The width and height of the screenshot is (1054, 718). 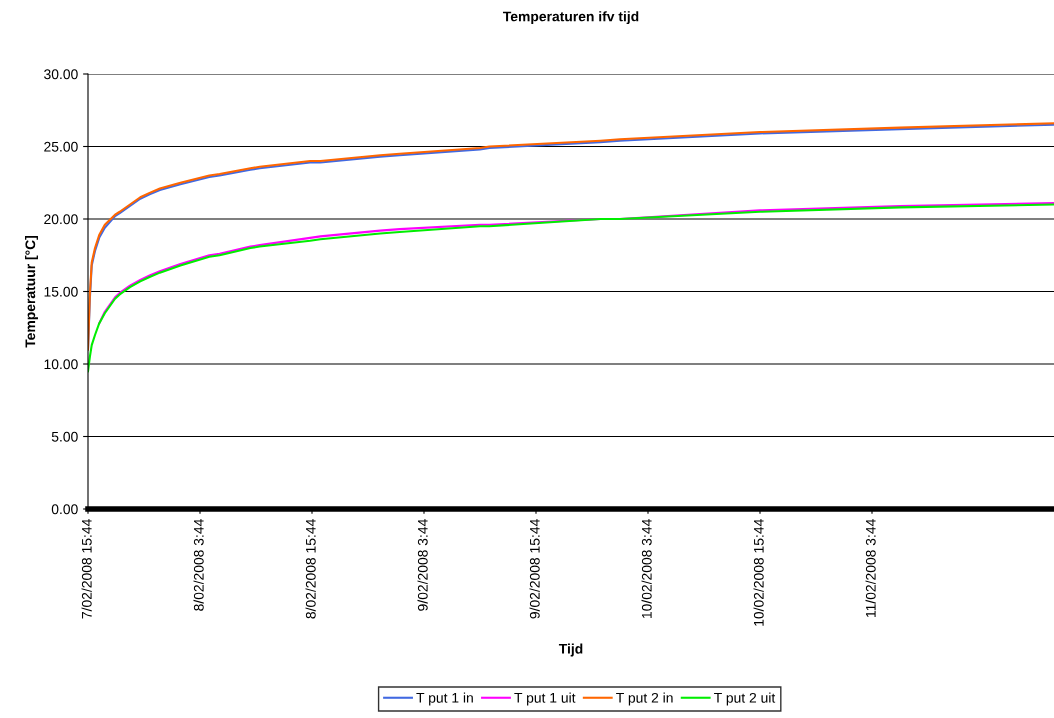 What do you see at coordinates (61, 291) in the screenshot?
I see `y-tick-label: 15.00` at bounding box center [61, 291].